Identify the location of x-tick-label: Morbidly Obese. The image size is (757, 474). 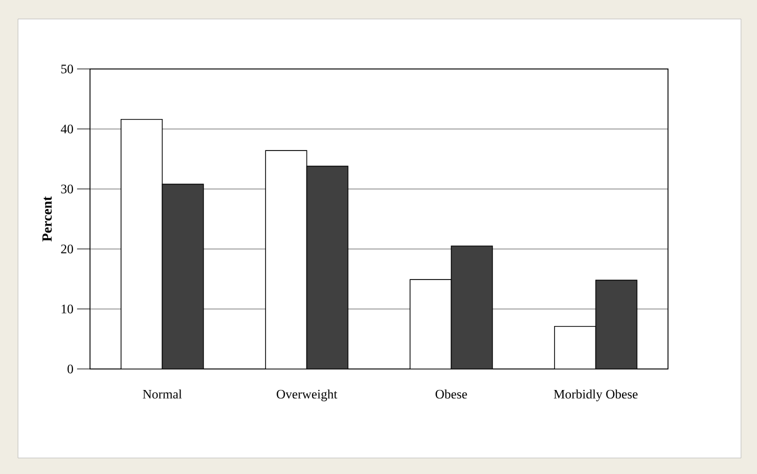
(596, 395).